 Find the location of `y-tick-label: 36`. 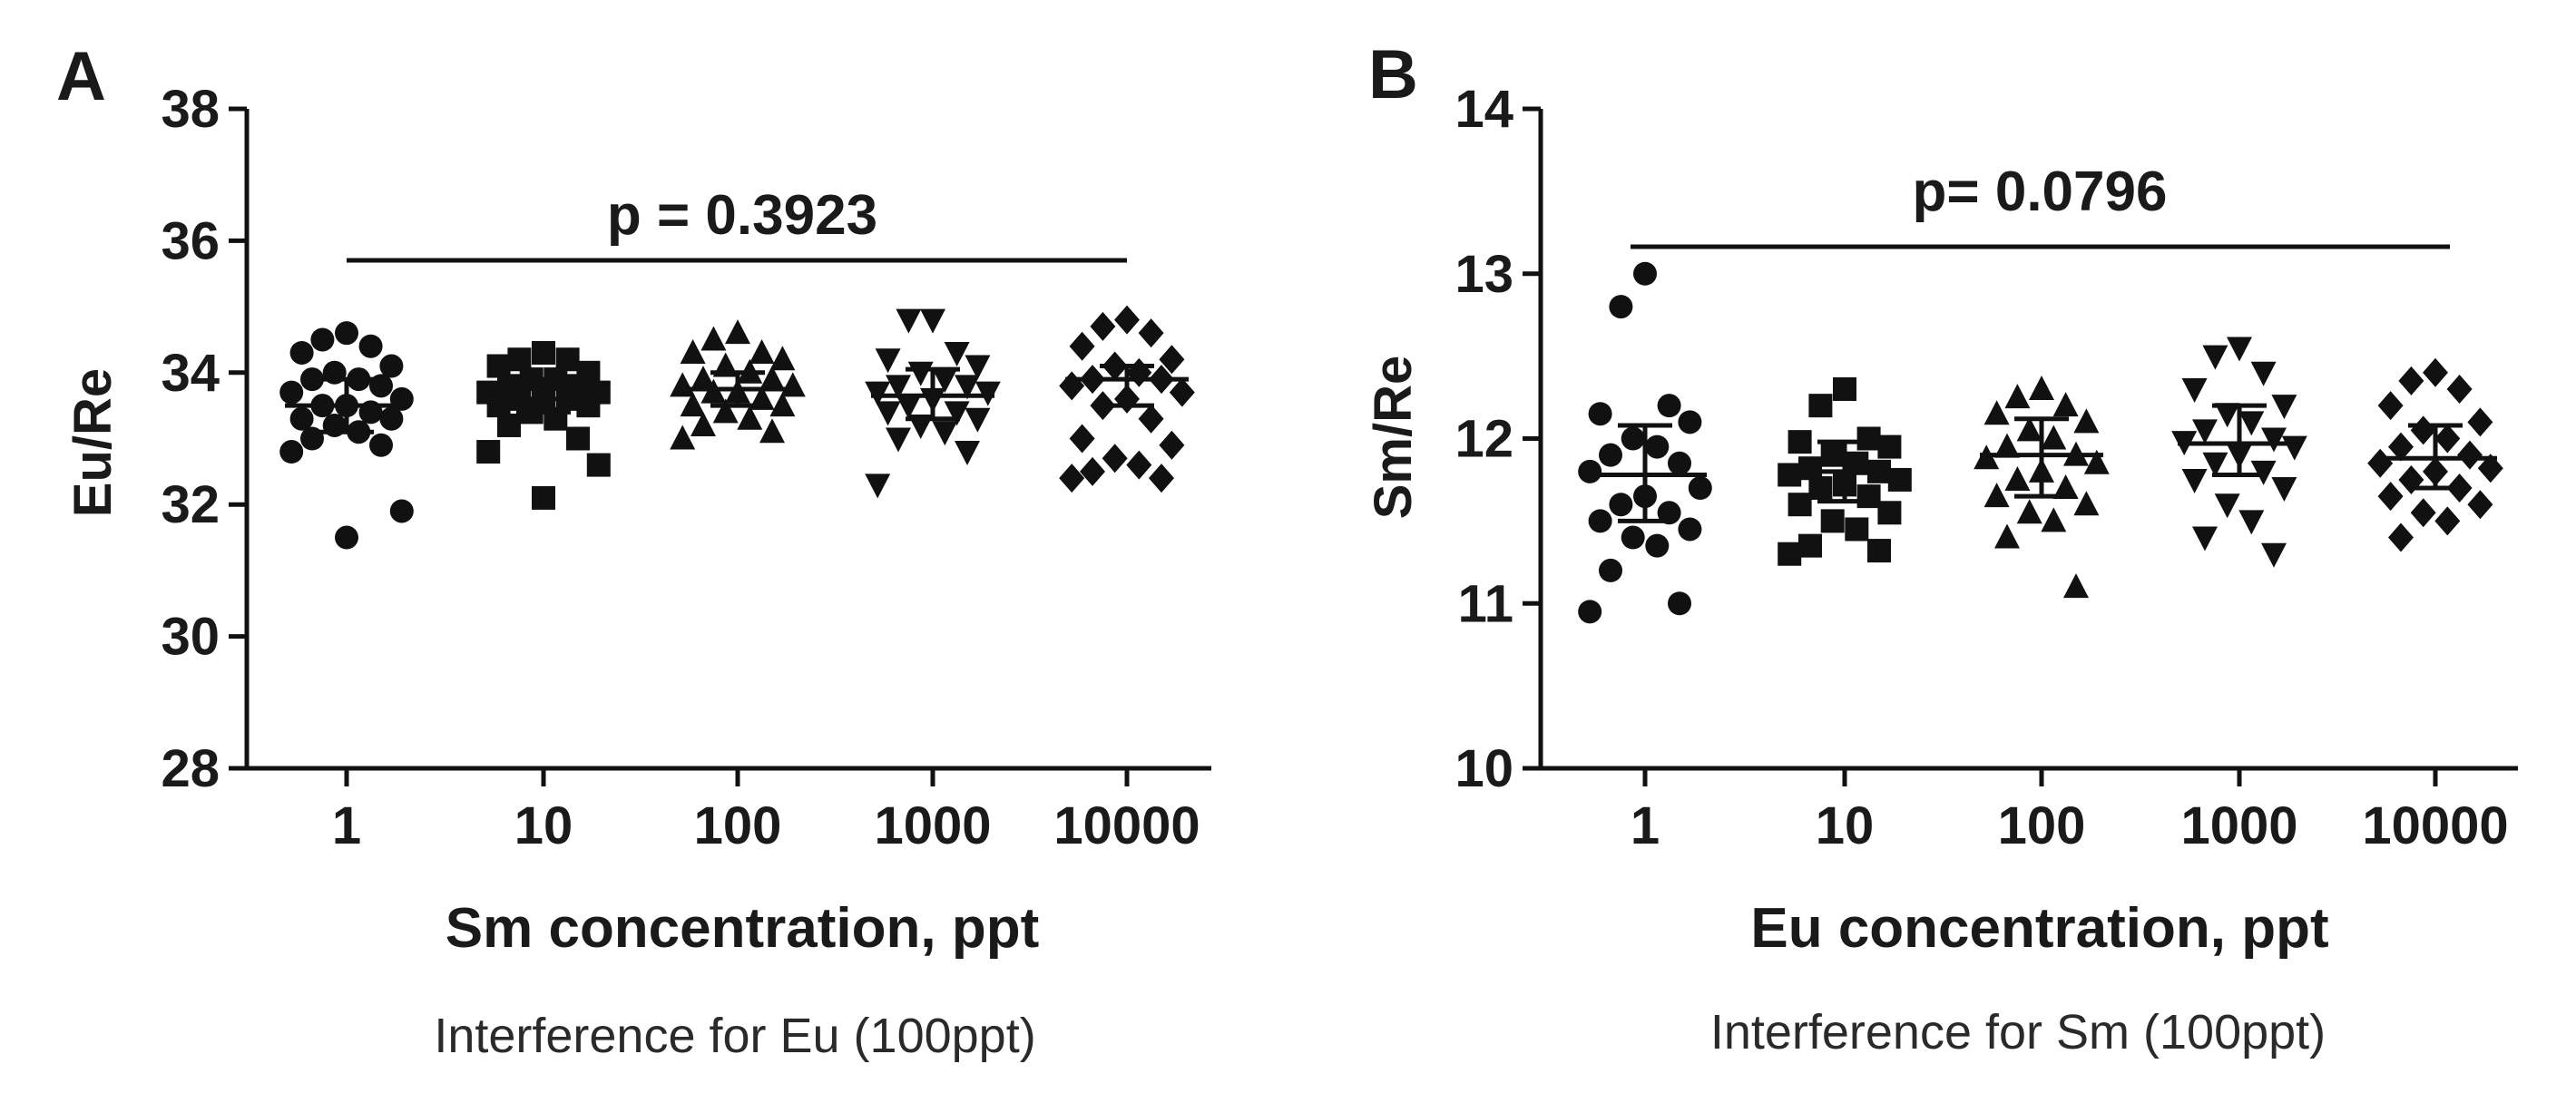

y-tick-label: 36 is located at coordinates (190, 240).